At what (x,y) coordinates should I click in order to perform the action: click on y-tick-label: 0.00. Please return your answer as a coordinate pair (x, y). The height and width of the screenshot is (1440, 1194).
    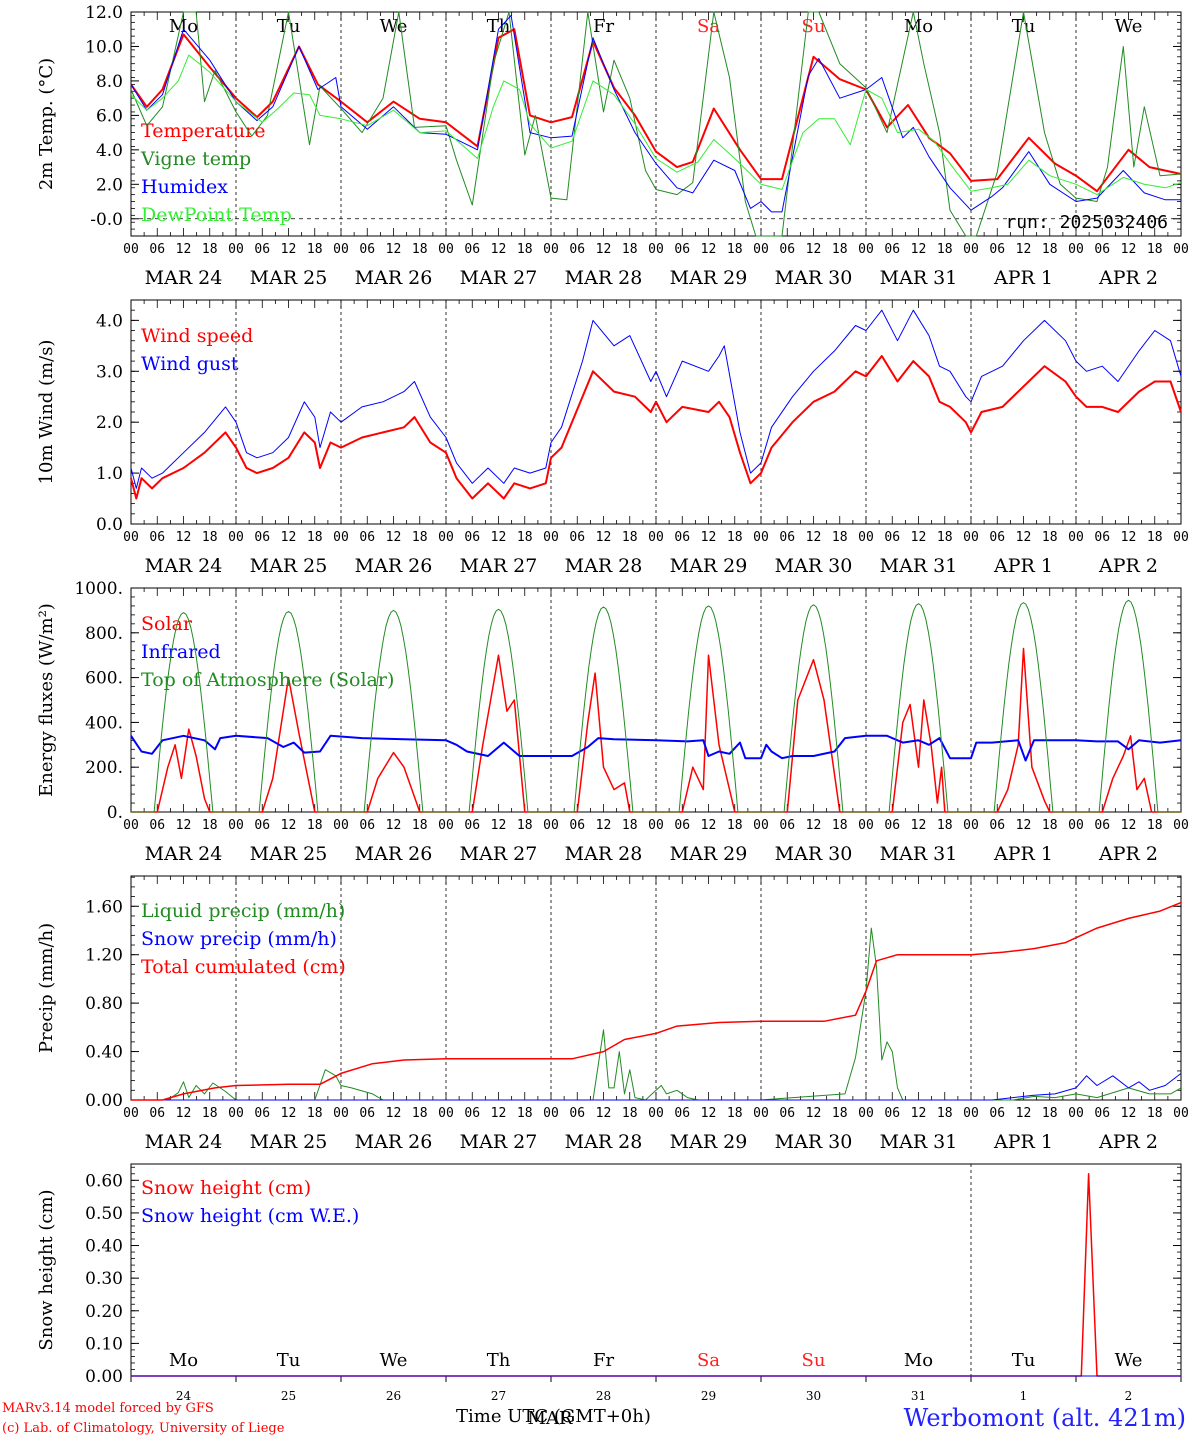
    Looking at the image, I should click on (104, 1101).